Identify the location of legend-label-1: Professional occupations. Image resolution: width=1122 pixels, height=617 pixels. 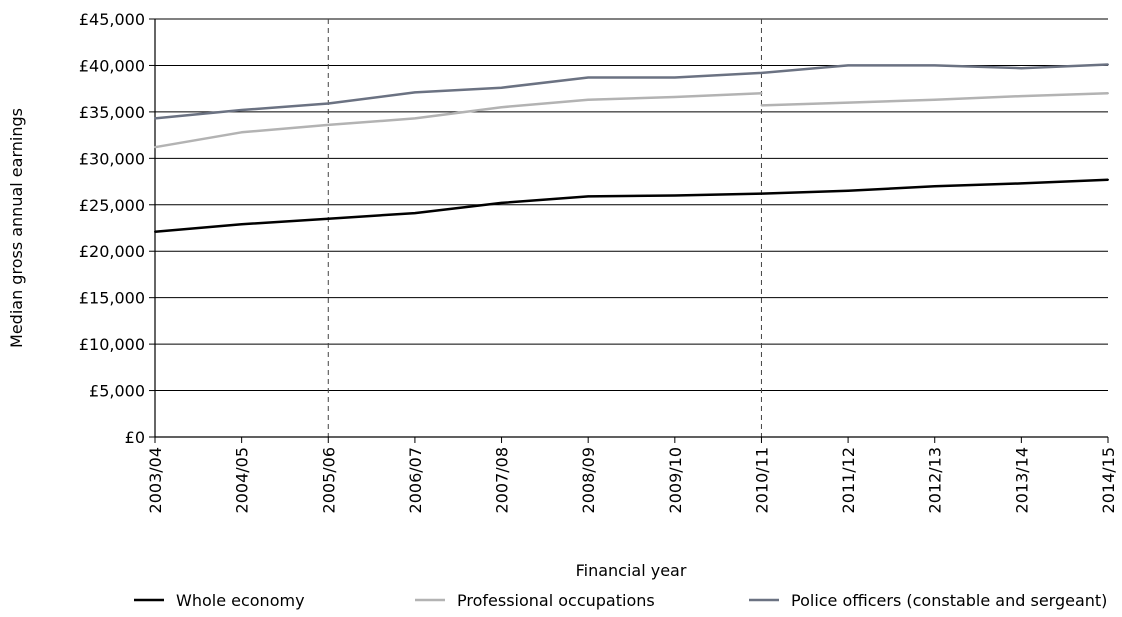
(556, 600).